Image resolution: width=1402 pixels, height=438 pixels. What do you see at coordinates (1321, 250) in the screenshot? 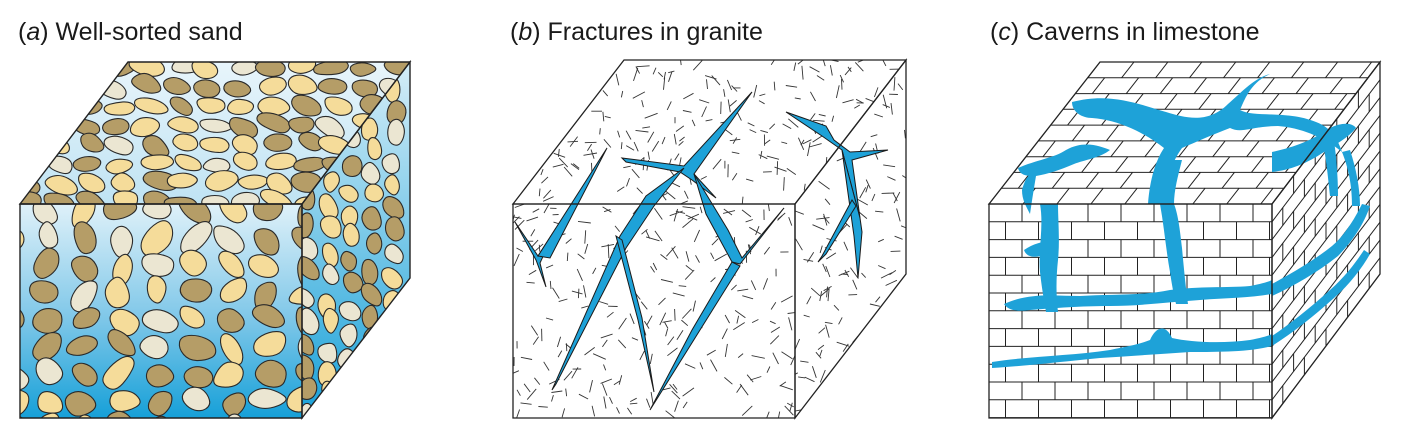
I see `cavern-side-middle` at bounding box center [1321, 250].